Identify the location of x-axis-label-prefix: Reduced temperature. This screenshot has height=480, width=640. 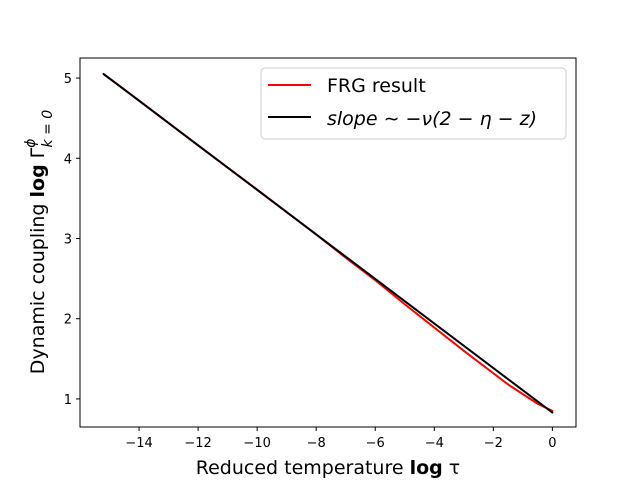
(303, 468).